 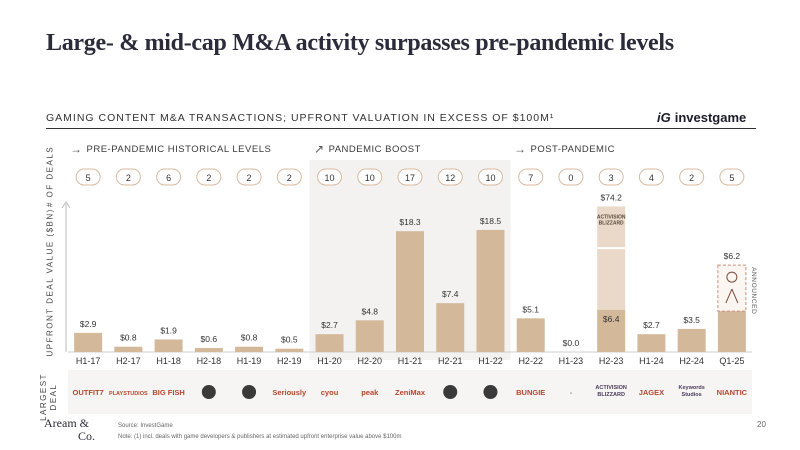 I want to click on announced-segment, so click(x=732, y=288).